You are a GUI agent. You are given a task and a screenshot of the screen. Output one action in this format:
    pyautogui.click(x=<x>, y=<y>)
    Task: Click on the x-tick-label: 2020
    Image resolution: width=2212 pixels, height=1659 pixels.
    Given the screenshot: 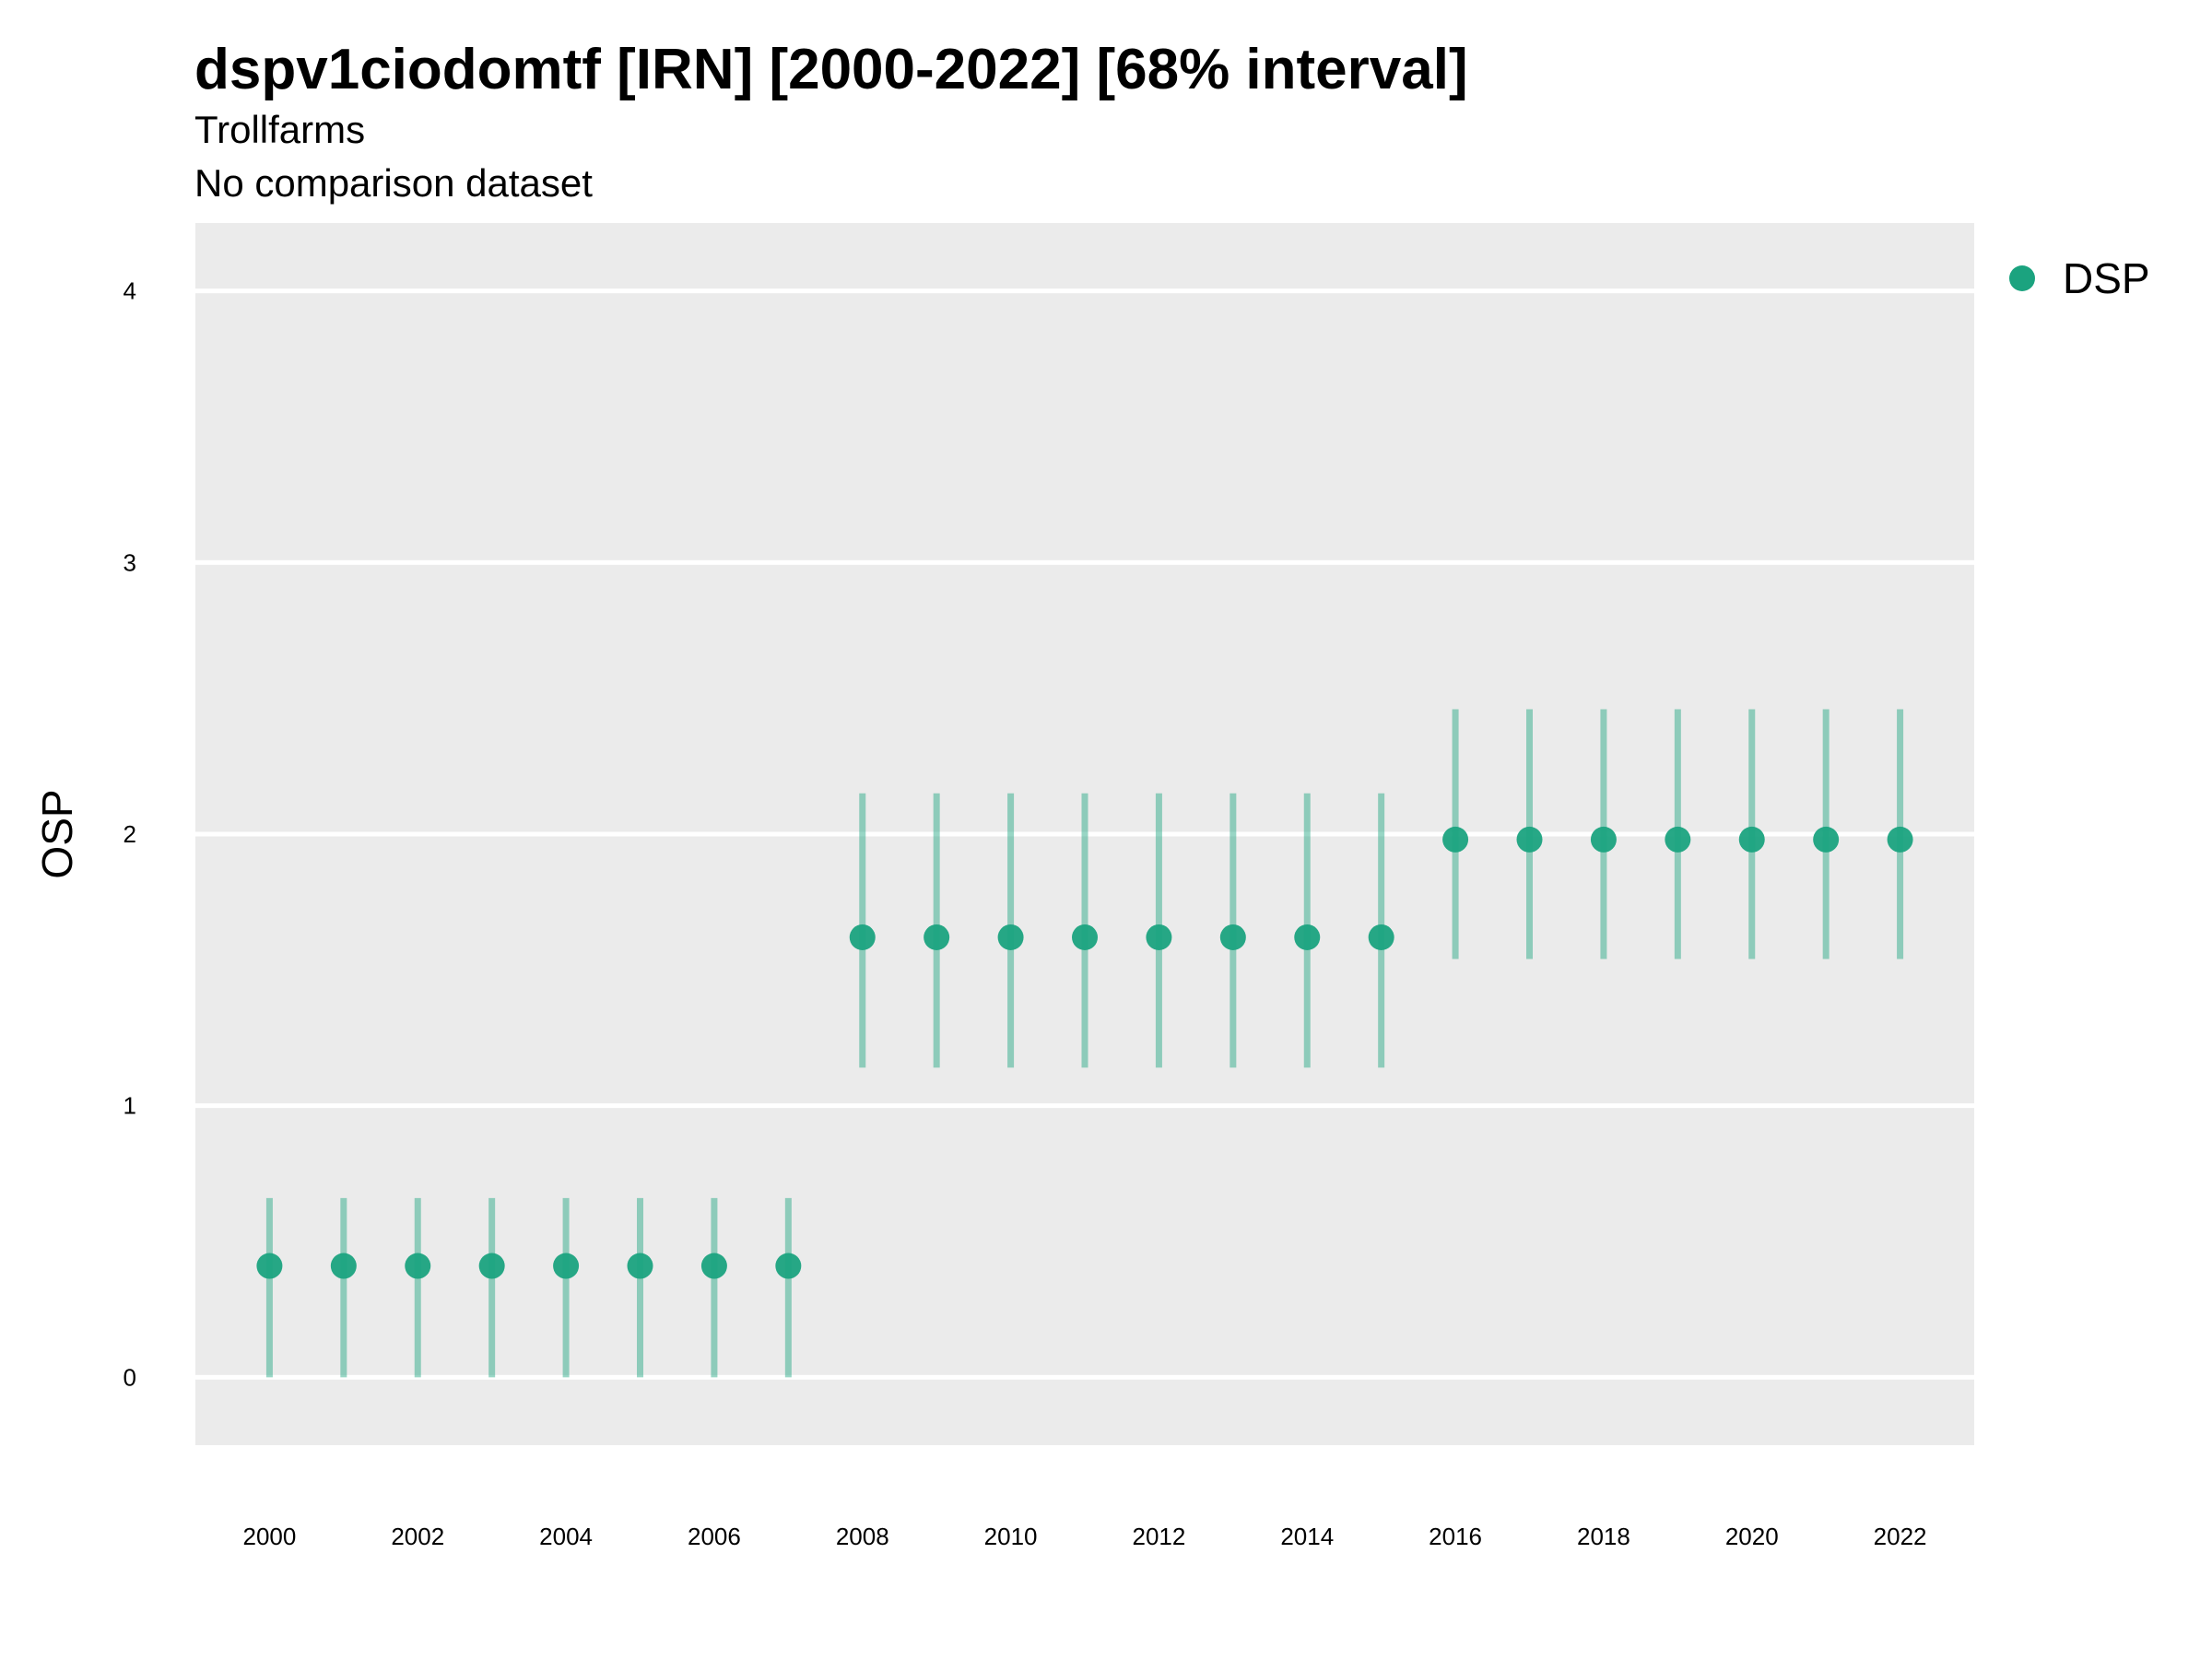 What is the action you would take?
    pyautogui.click(x=1752, y=1536)
    